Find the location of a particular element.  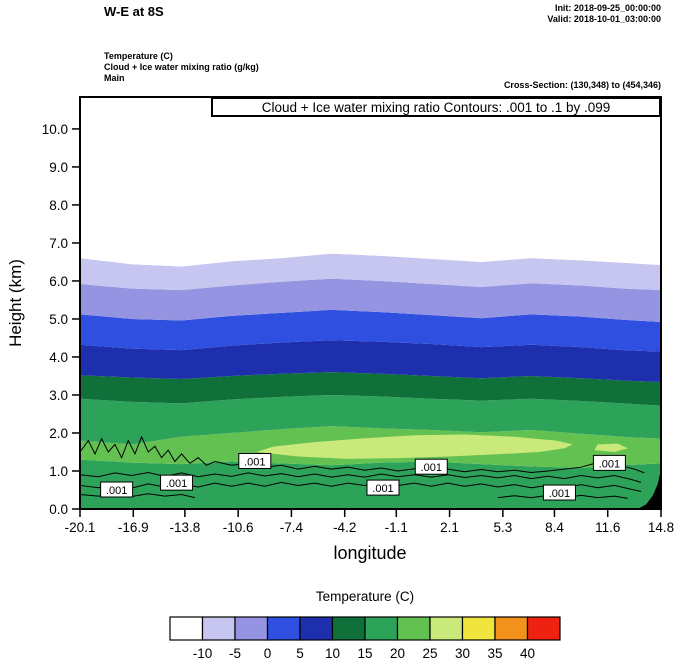

cloud-contour-label-0: .001 is located at coordinates (116, 491).